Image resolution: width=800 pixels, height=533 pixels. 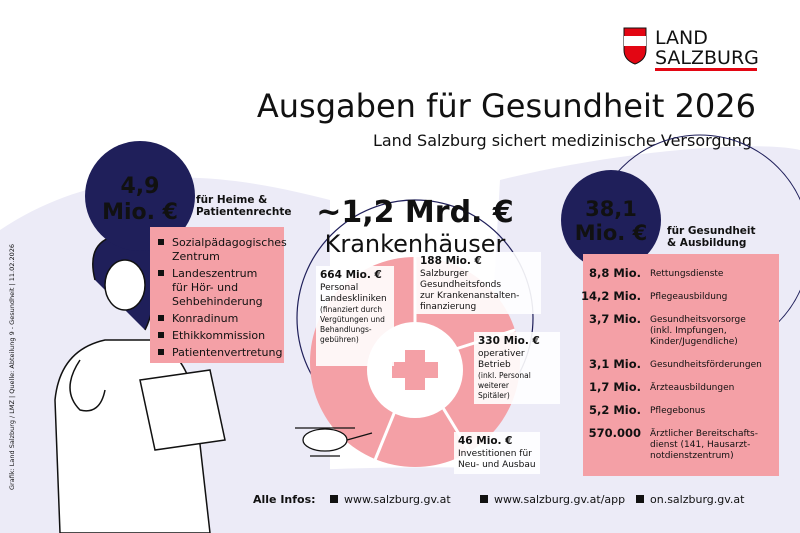 What do you see at coordinates (611, 296) in the screenshot?
I see `row-amount: 14,2 Mio.` at bounding box center [611, 296].